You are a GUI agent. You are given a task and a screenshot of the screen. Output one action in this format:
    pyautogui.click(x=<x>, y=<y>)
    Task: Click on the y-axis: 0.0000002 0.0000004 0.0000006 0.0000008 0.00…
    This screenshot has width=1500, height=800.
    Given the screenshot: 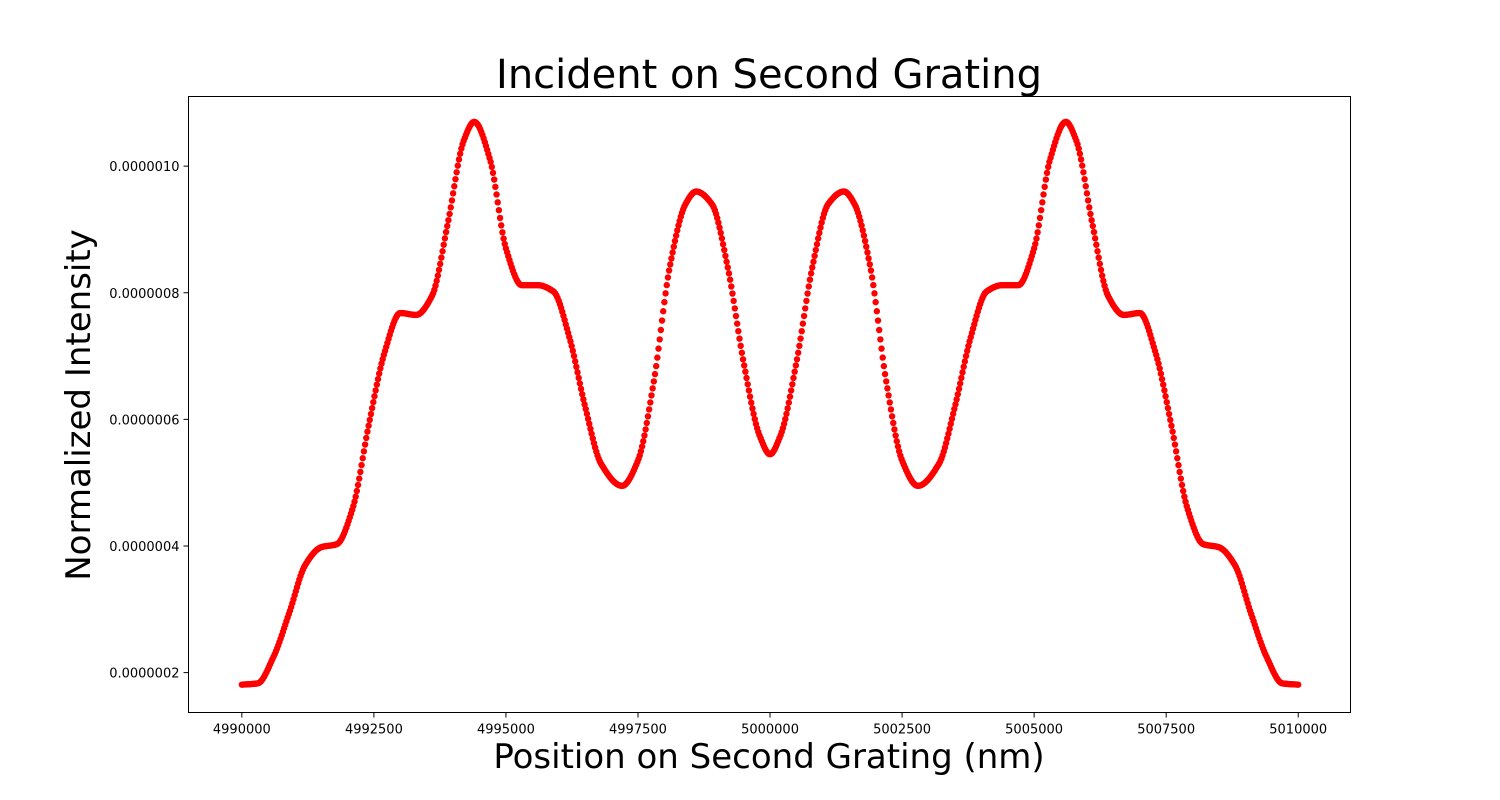 What is the action you would take?
    pyautogui.click(x=149, y=421)
    